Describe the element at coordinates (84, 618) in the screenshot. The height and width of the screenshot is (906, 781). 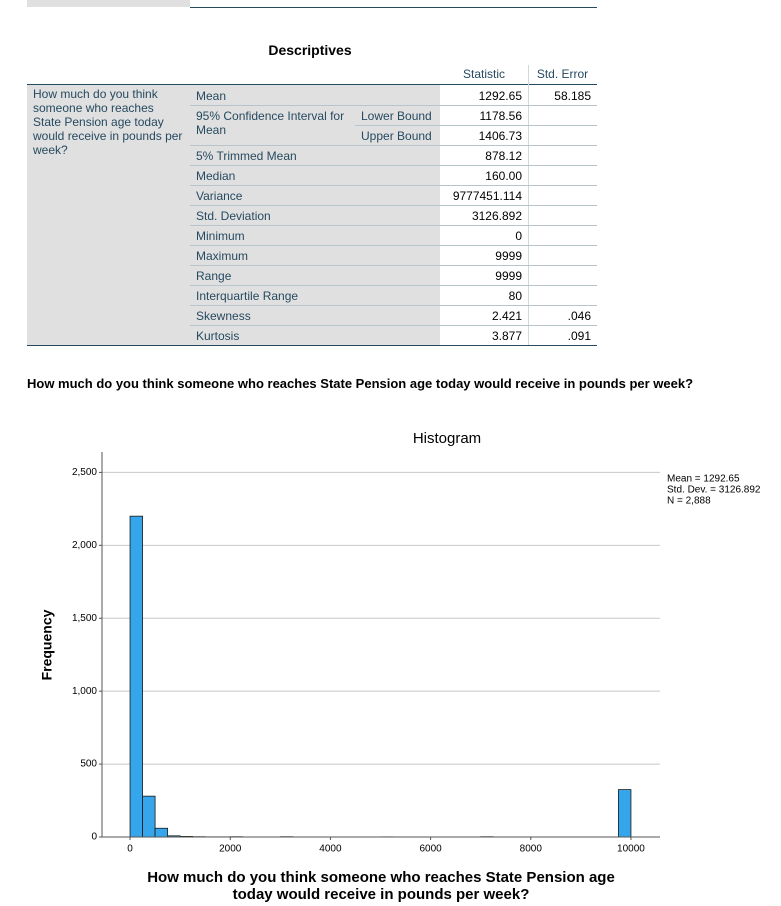
I see `y-tick-label: 1,500` at that location.